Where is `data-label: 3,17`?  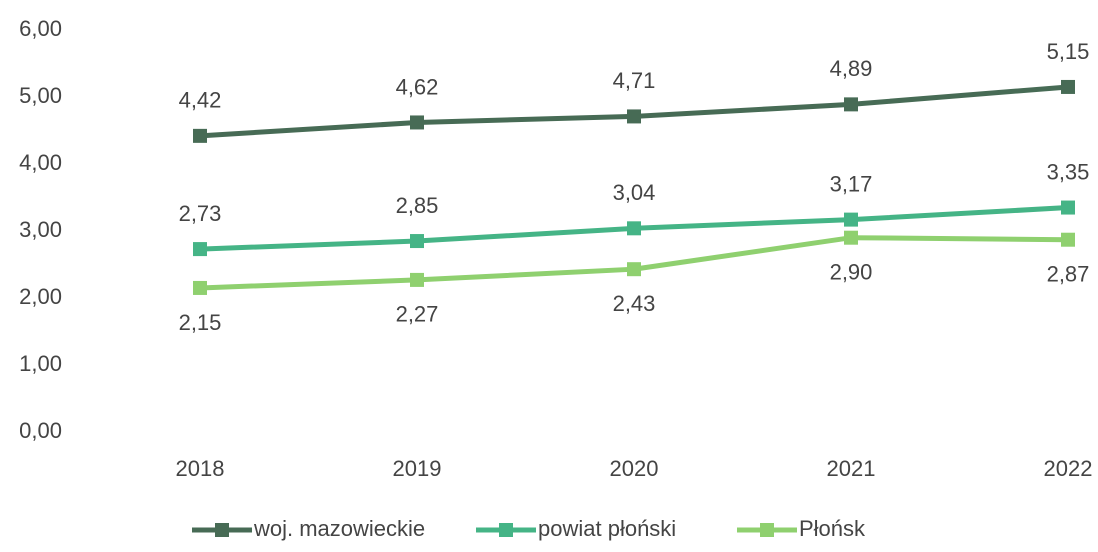
data-label: 3,17 is located at coordinates (851, 183).